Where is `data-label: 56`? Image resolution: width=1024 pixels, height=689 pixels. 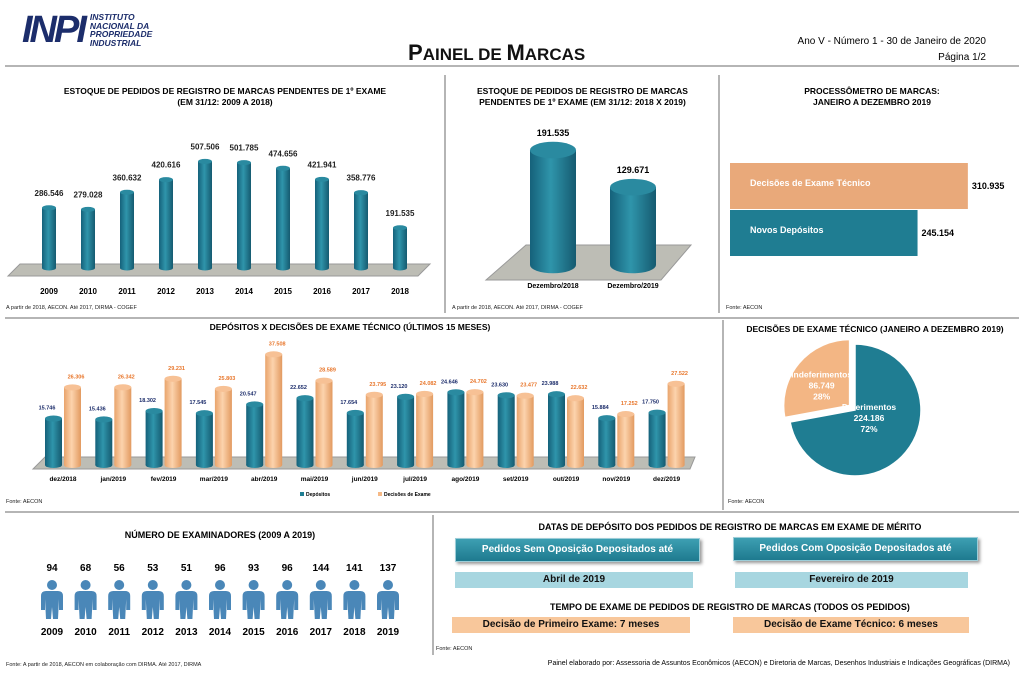
data-label: 56 is located at coordinates (120, 568).